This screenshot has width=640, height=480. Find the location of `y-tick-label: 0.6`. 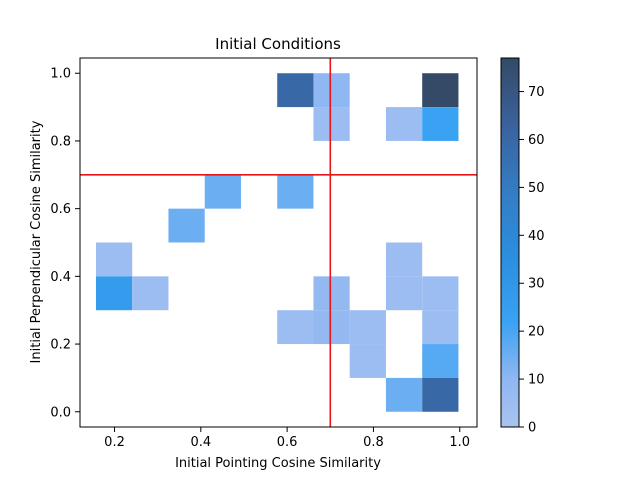

y-tick-label: 0.6 is located at coordinates (60, 209).